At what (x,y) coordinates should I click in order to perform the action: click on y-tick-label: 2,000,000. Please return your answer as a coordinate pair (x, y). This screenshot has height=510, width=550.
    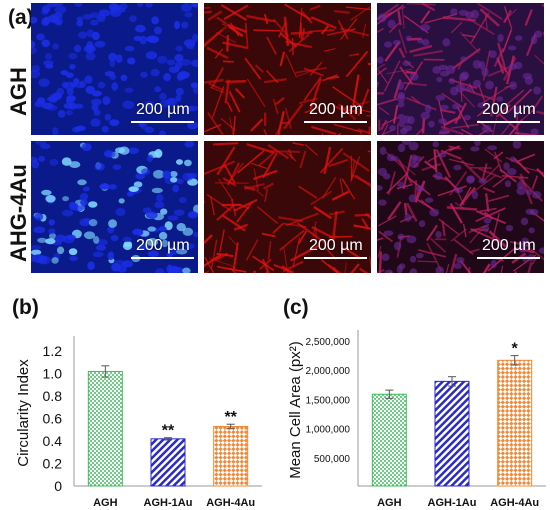
    Looking at the image, I should click on (328, 371).